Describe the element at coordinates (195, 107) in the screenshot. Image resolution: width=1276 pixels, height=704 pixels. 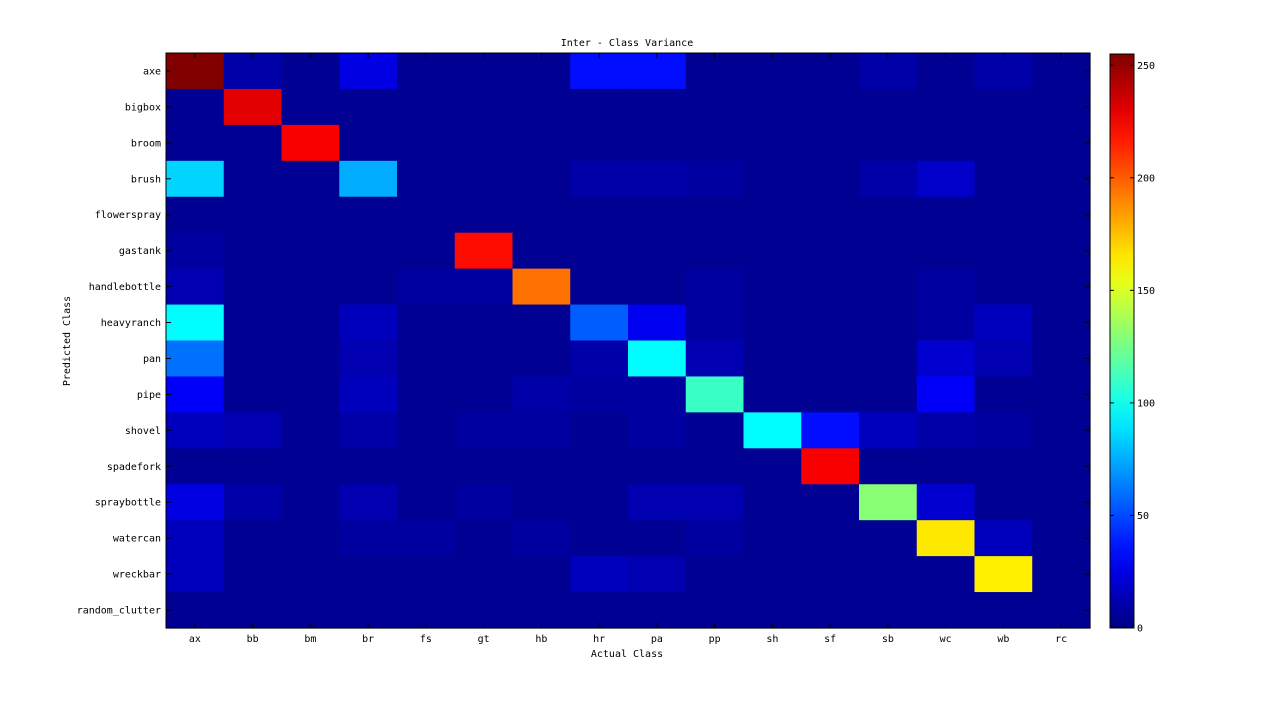
I see `heatmap-cell-bigbox-ax` at that location.